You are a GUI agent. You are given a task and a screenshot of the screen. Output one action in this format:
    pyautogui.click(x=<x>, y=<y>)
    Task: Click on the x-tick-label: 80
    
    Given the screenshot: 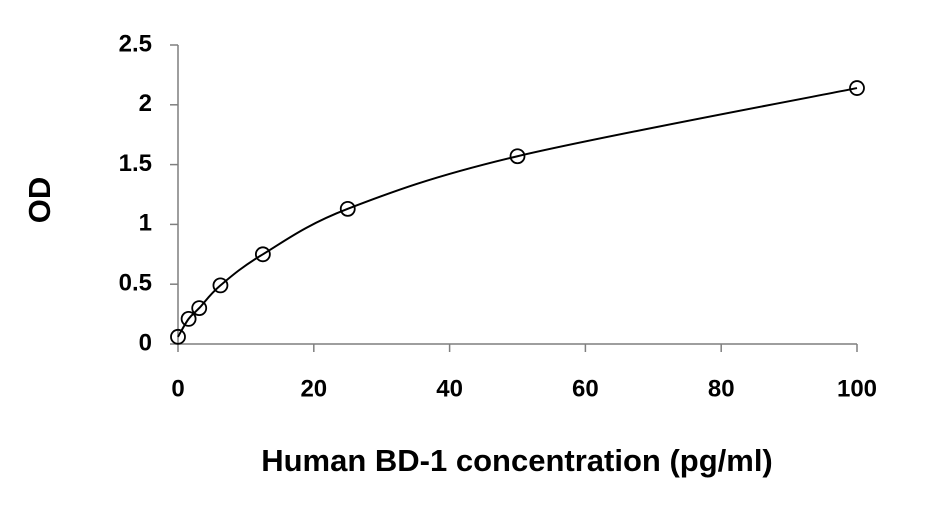 What is the action you would take?
    pyautogui.click(x=721, y=388)
    